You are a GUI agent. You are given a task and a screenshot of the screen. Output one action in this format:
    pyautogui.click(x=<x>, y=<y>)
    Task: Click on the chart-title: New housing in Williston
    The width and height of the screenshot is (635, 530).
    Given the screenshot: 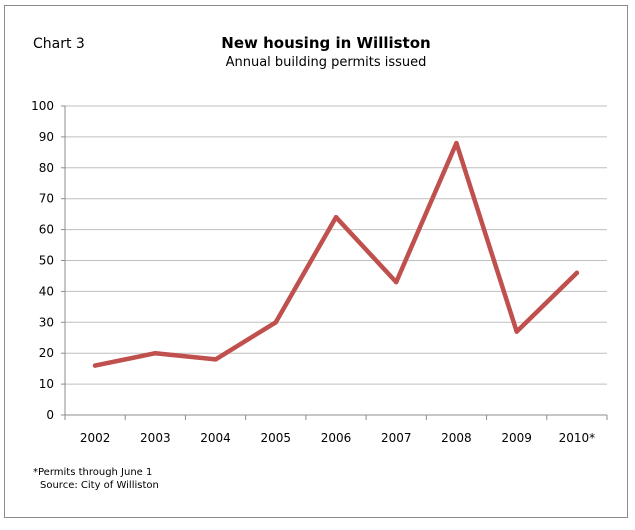 What is the action you would take?
    pyautogui.click(x=326, y=43)
    